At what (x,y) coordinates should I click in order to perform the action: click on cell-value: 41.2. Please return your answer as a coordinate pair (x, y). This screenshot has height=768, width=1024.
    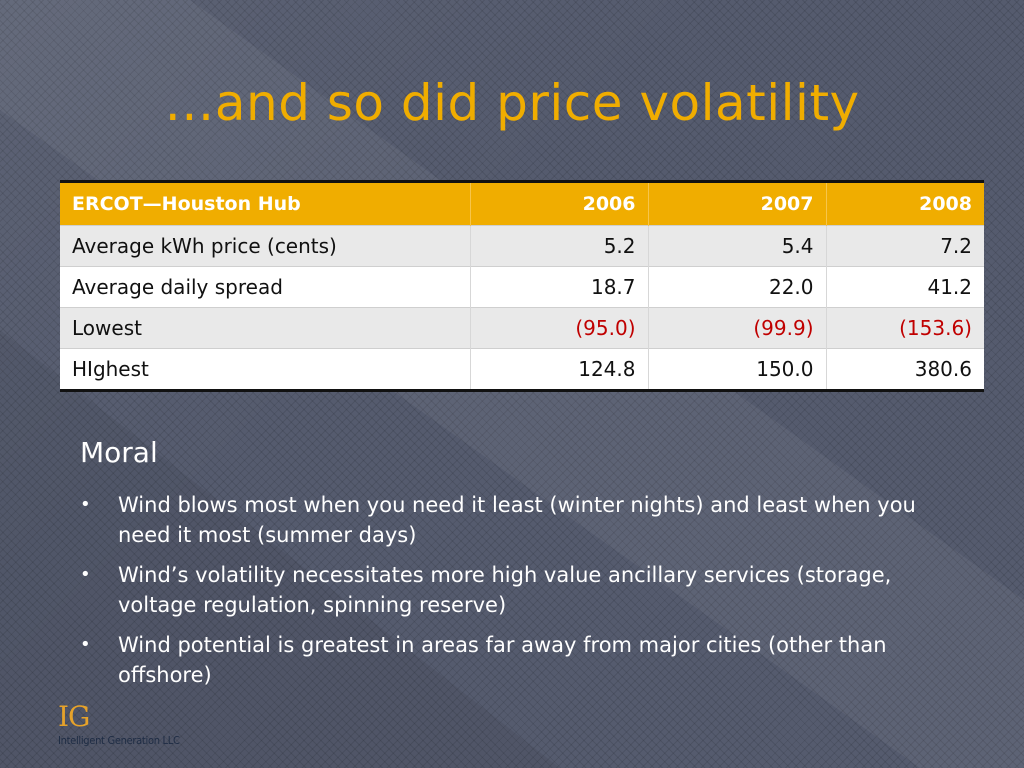
    Looking at the image, I should click on (904, 287).